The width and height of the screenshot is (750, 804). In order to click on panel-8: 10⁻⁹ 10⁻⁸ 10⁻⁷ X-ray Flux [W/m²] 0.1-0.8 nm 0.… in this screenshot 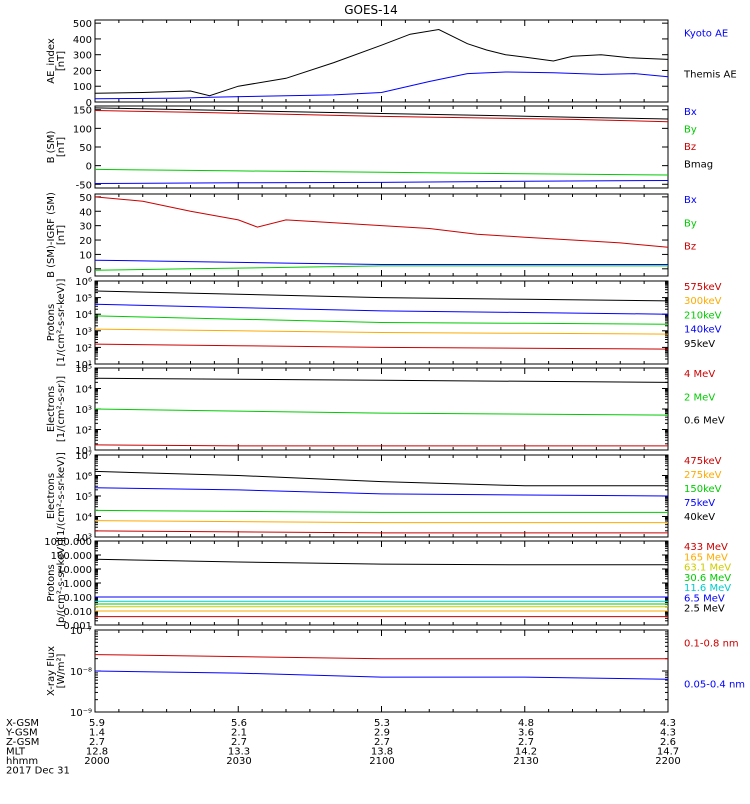, I will do `click(395, 672)`.